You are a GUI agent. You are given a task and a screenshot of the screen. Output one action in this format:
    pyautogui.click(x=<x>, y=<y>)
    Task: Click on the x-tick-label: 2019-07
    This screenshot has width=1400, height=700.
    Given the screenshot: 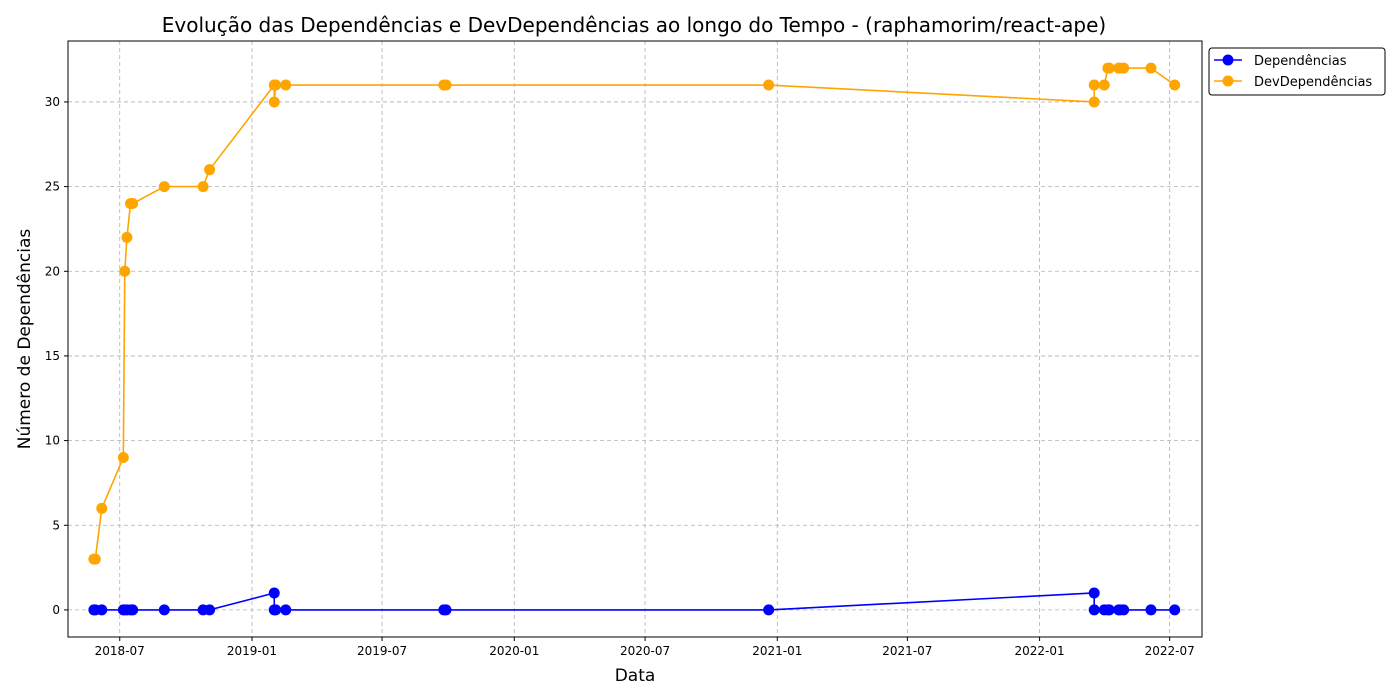 What is the action you would take?
    pyautogui.click(x=382, y=651)
    